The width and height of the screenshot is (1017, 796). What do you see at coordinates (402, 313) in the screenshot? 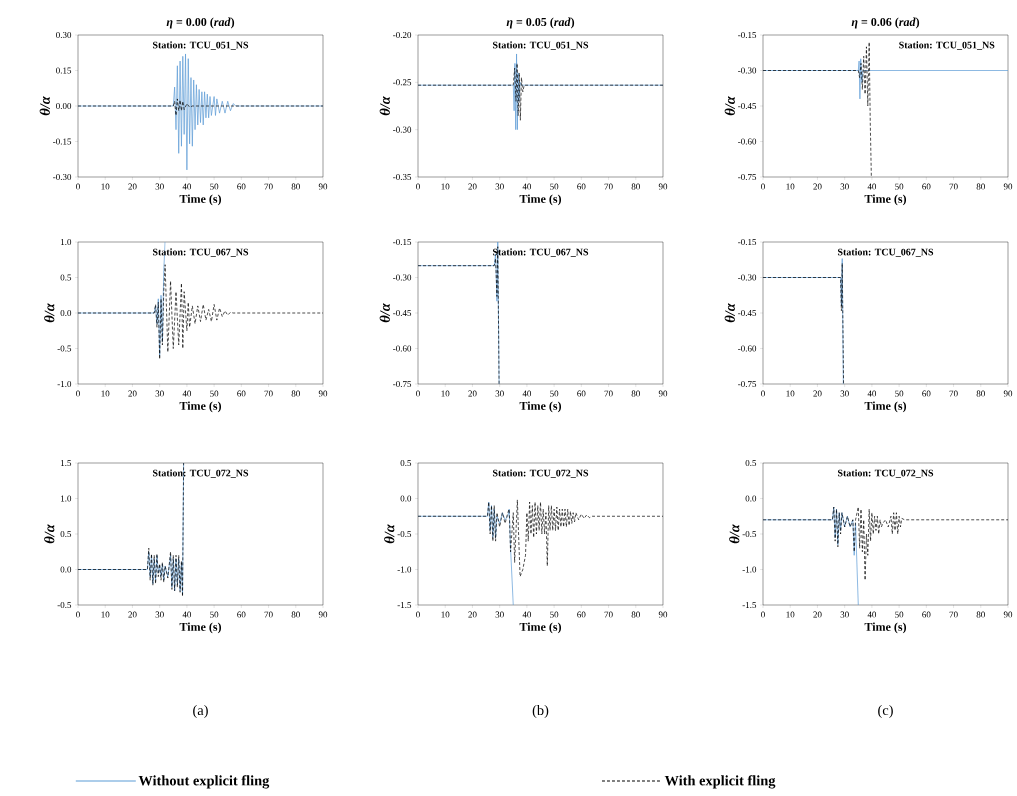
I see `y-tick-label: -0.45` at bounding box center [402, 313].